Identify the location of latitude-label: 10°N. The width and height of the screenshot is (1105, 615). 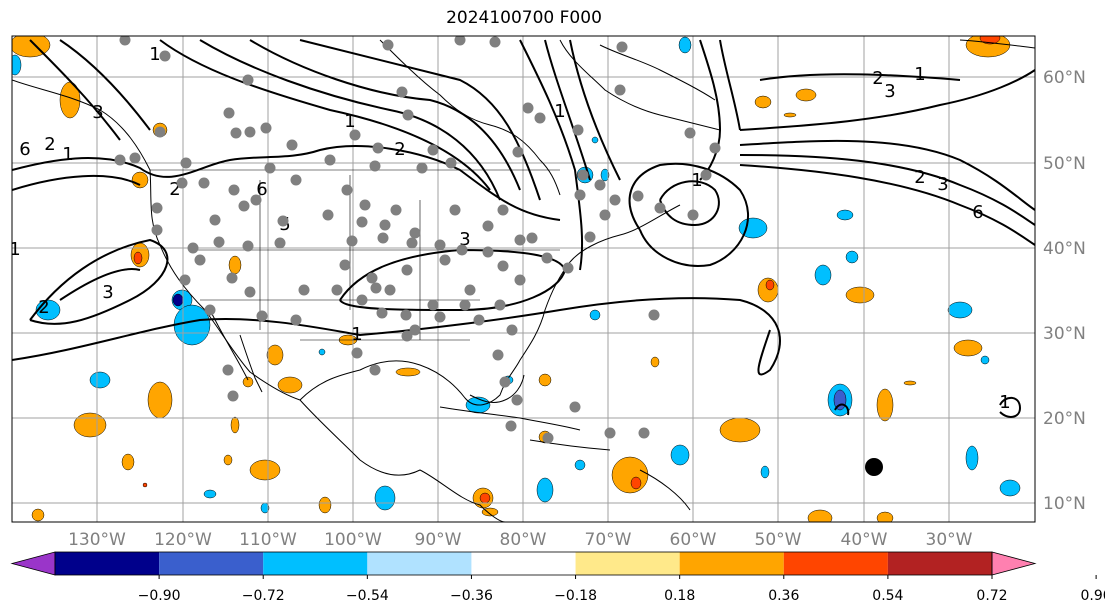
(1064, 504).